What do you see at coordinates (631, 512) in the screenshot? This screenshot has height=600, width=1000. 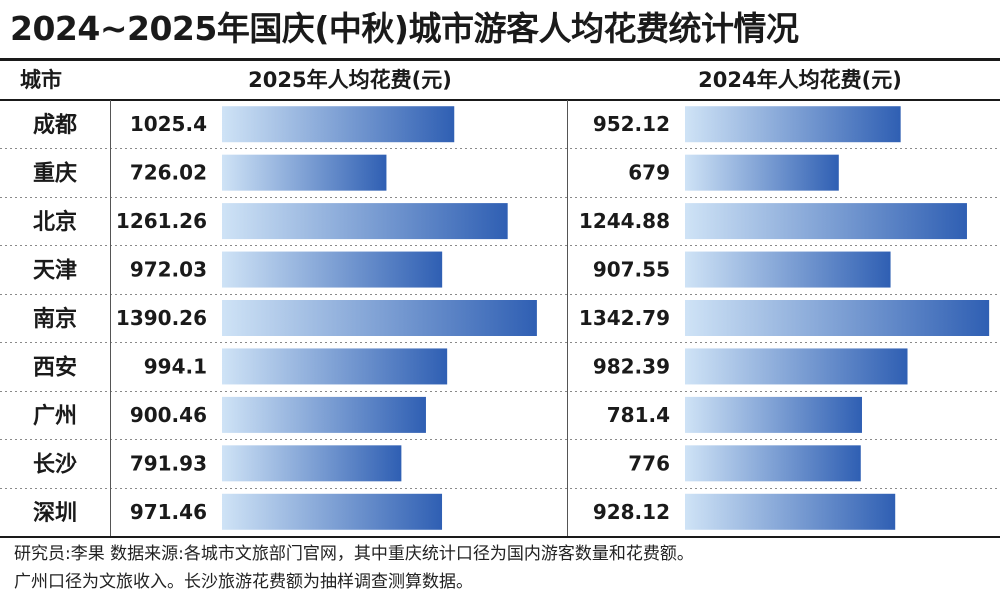 I see `value-label-2024: 928.12` at bounding box center [631, 512].